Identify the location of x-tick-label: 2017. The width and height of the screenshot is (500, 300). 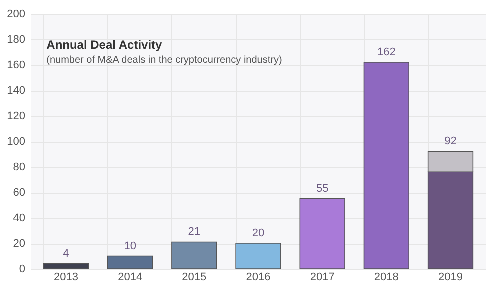
(322, 278).